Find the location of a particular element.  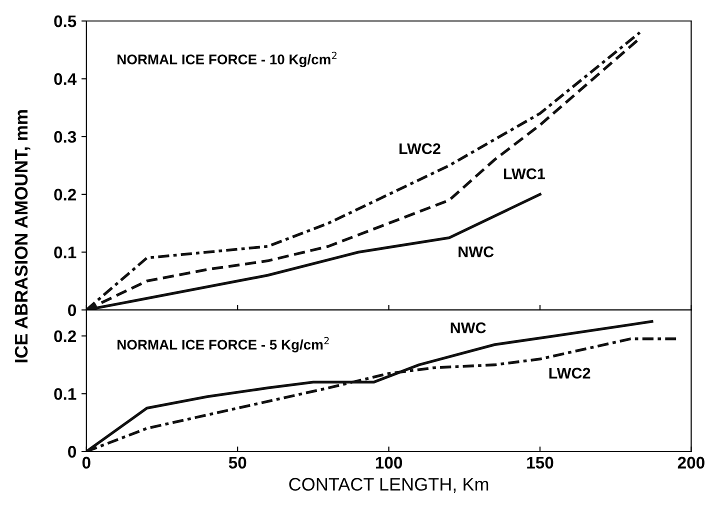

y-tick-label: 0.5 is located at coordinates (65, 21).